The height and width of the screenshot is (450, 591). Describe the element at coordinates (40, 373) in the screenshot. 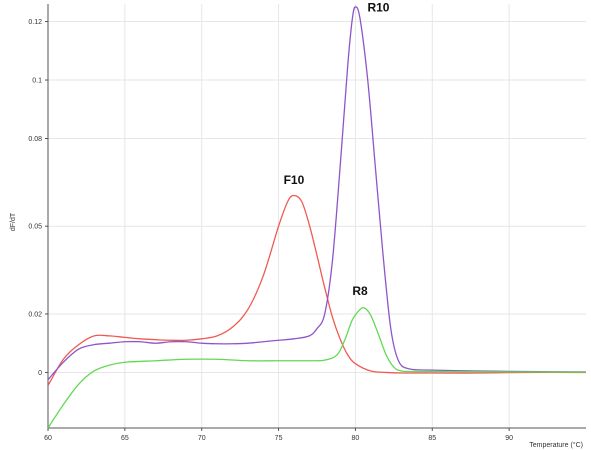

I see `y-tick-label: 0` at that location.